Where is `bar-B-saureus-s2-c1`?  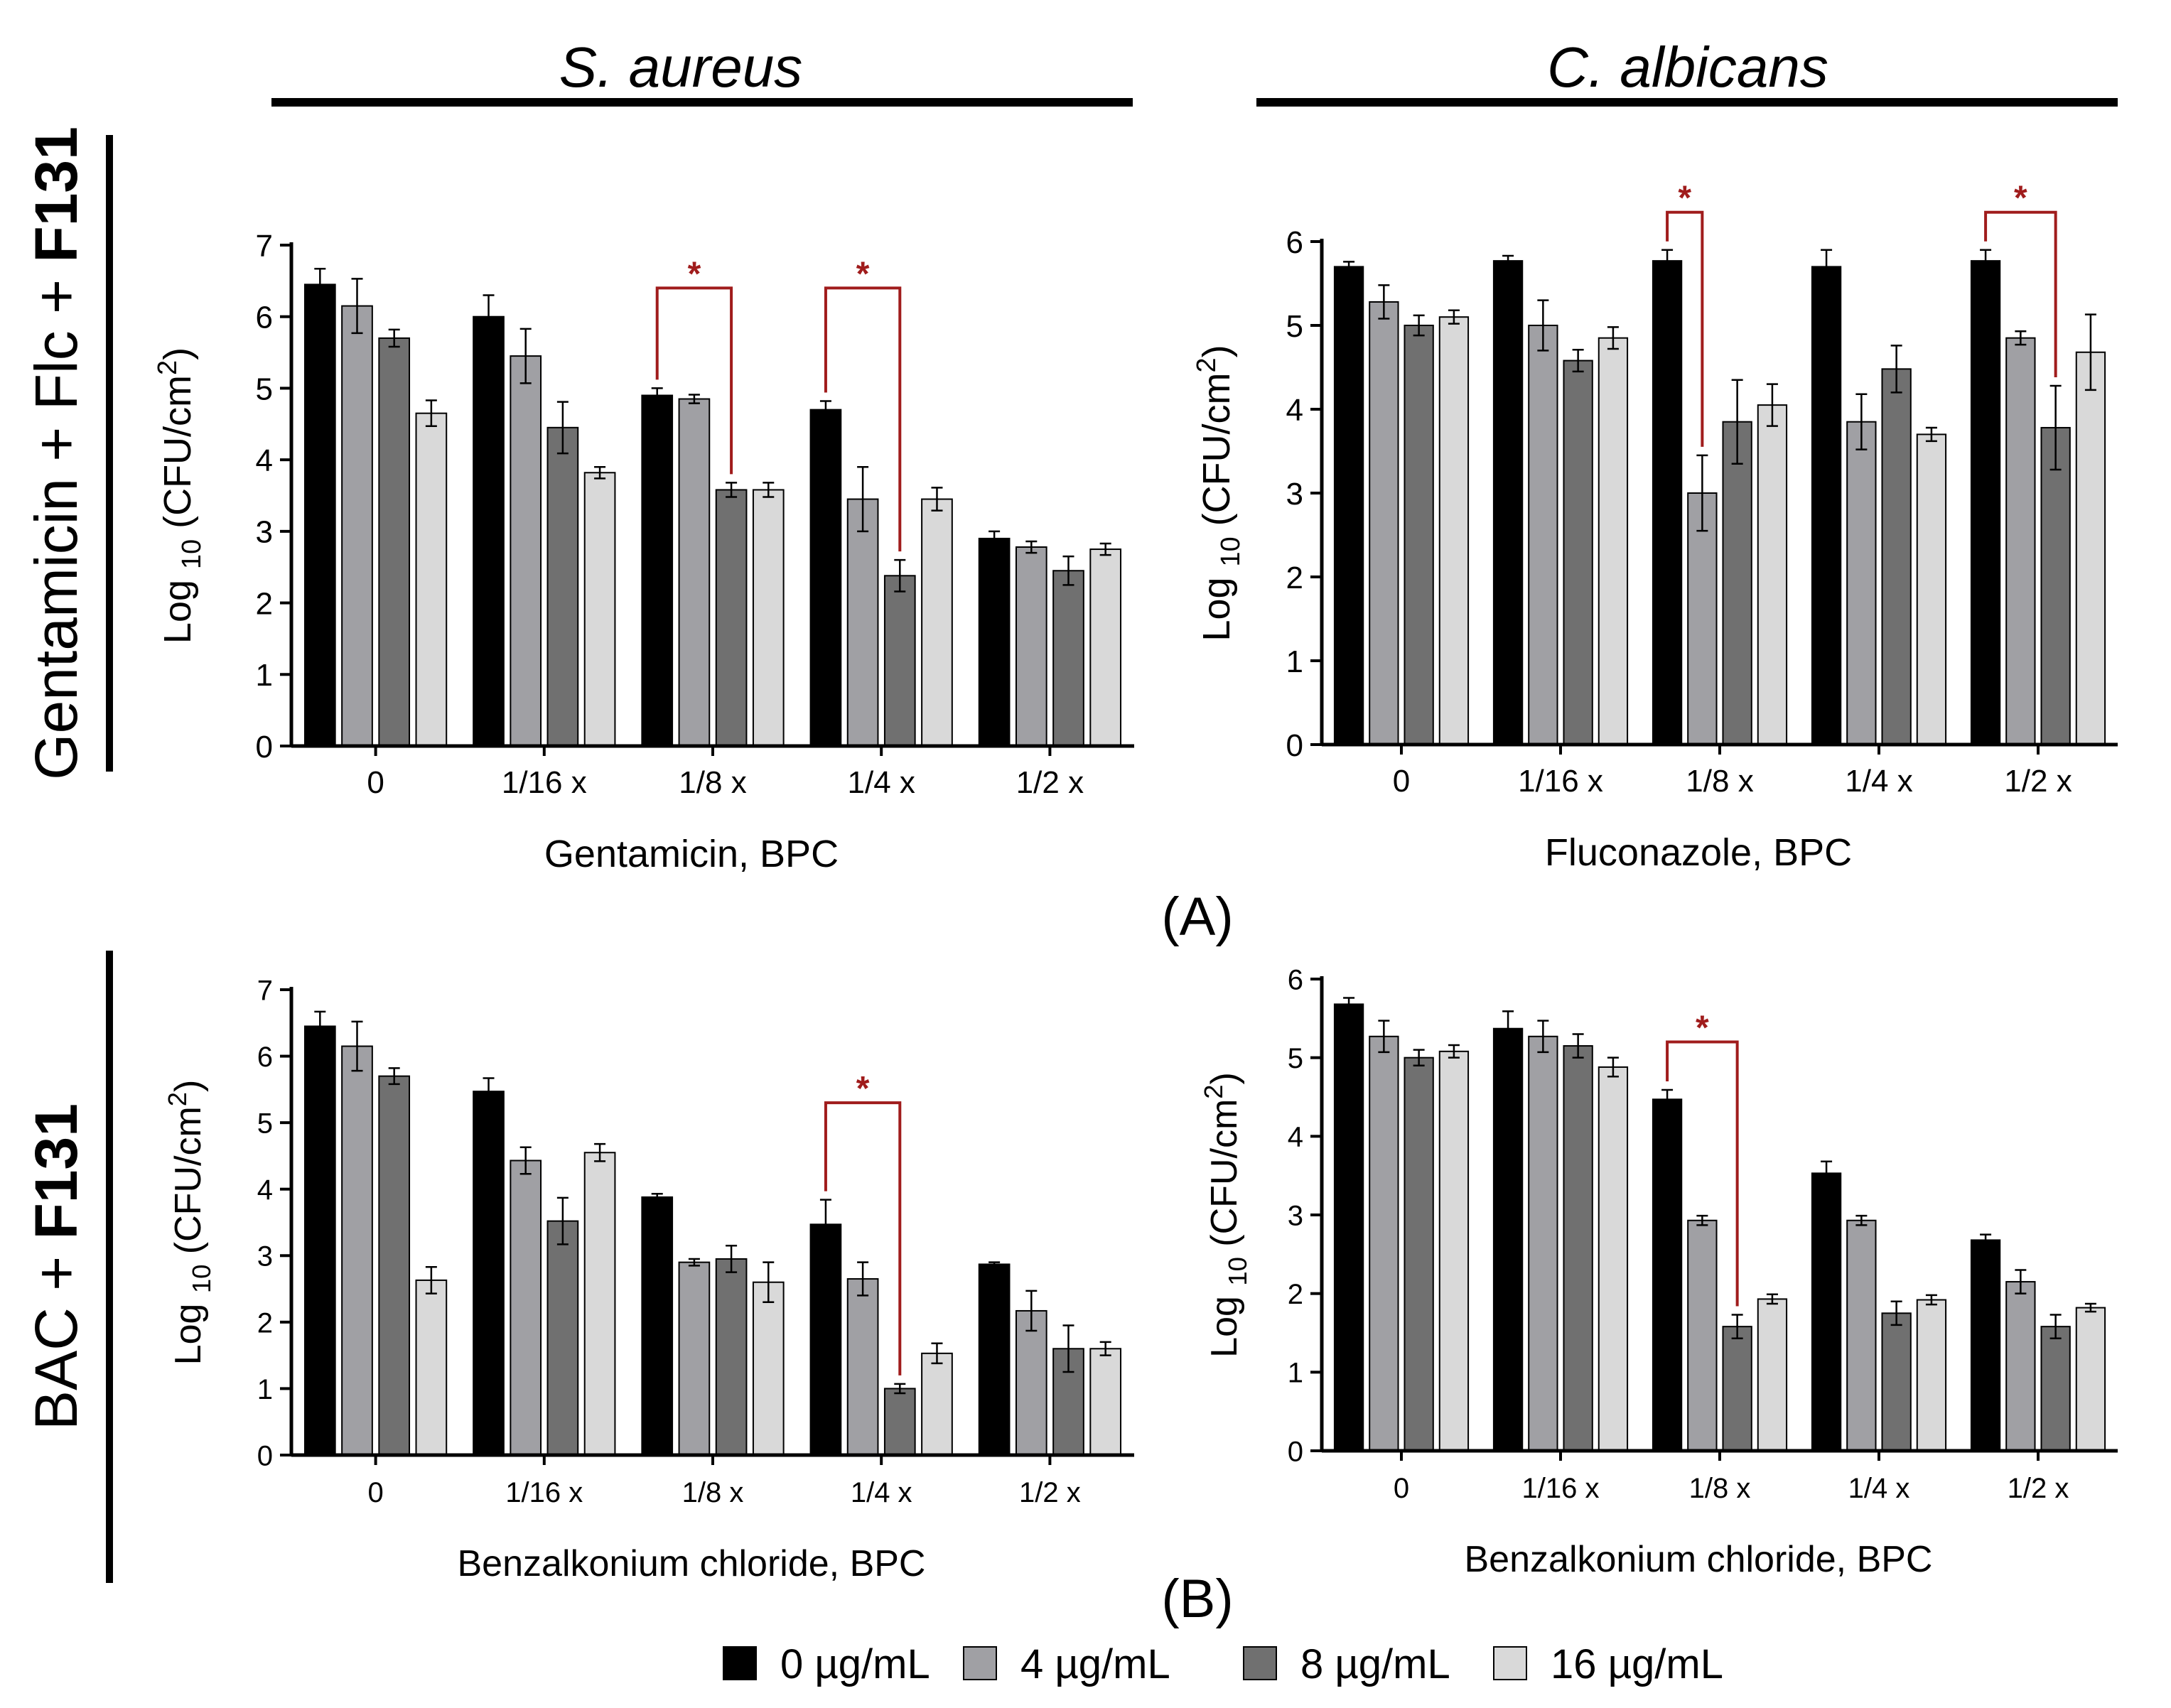 bar-B-saureus-s2-c1 is located at coordinates (562, 1338).